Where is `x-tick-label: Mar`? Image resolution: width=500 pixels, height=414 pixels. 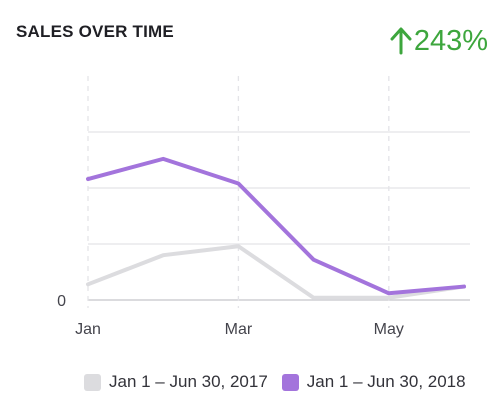
x-tick-label: Mar is located at coordinates (239, 329).